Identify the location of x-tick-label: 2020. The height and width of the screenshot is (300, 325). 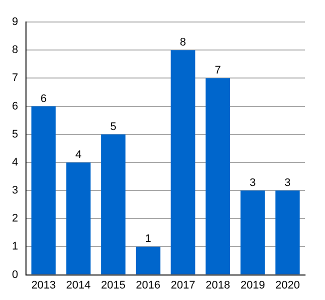
(287, 285).